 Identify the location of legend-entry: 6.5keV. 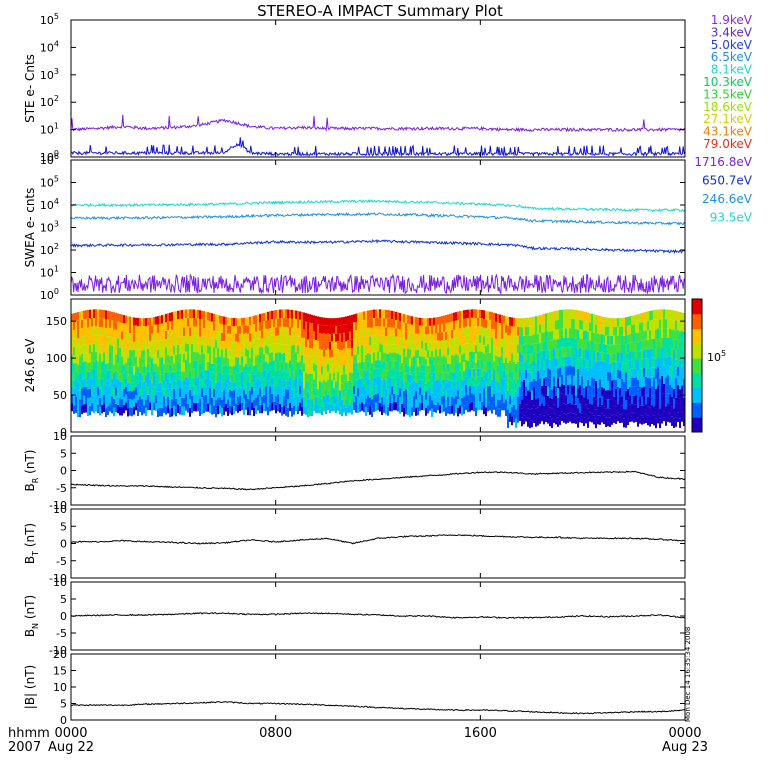
(732, 57).